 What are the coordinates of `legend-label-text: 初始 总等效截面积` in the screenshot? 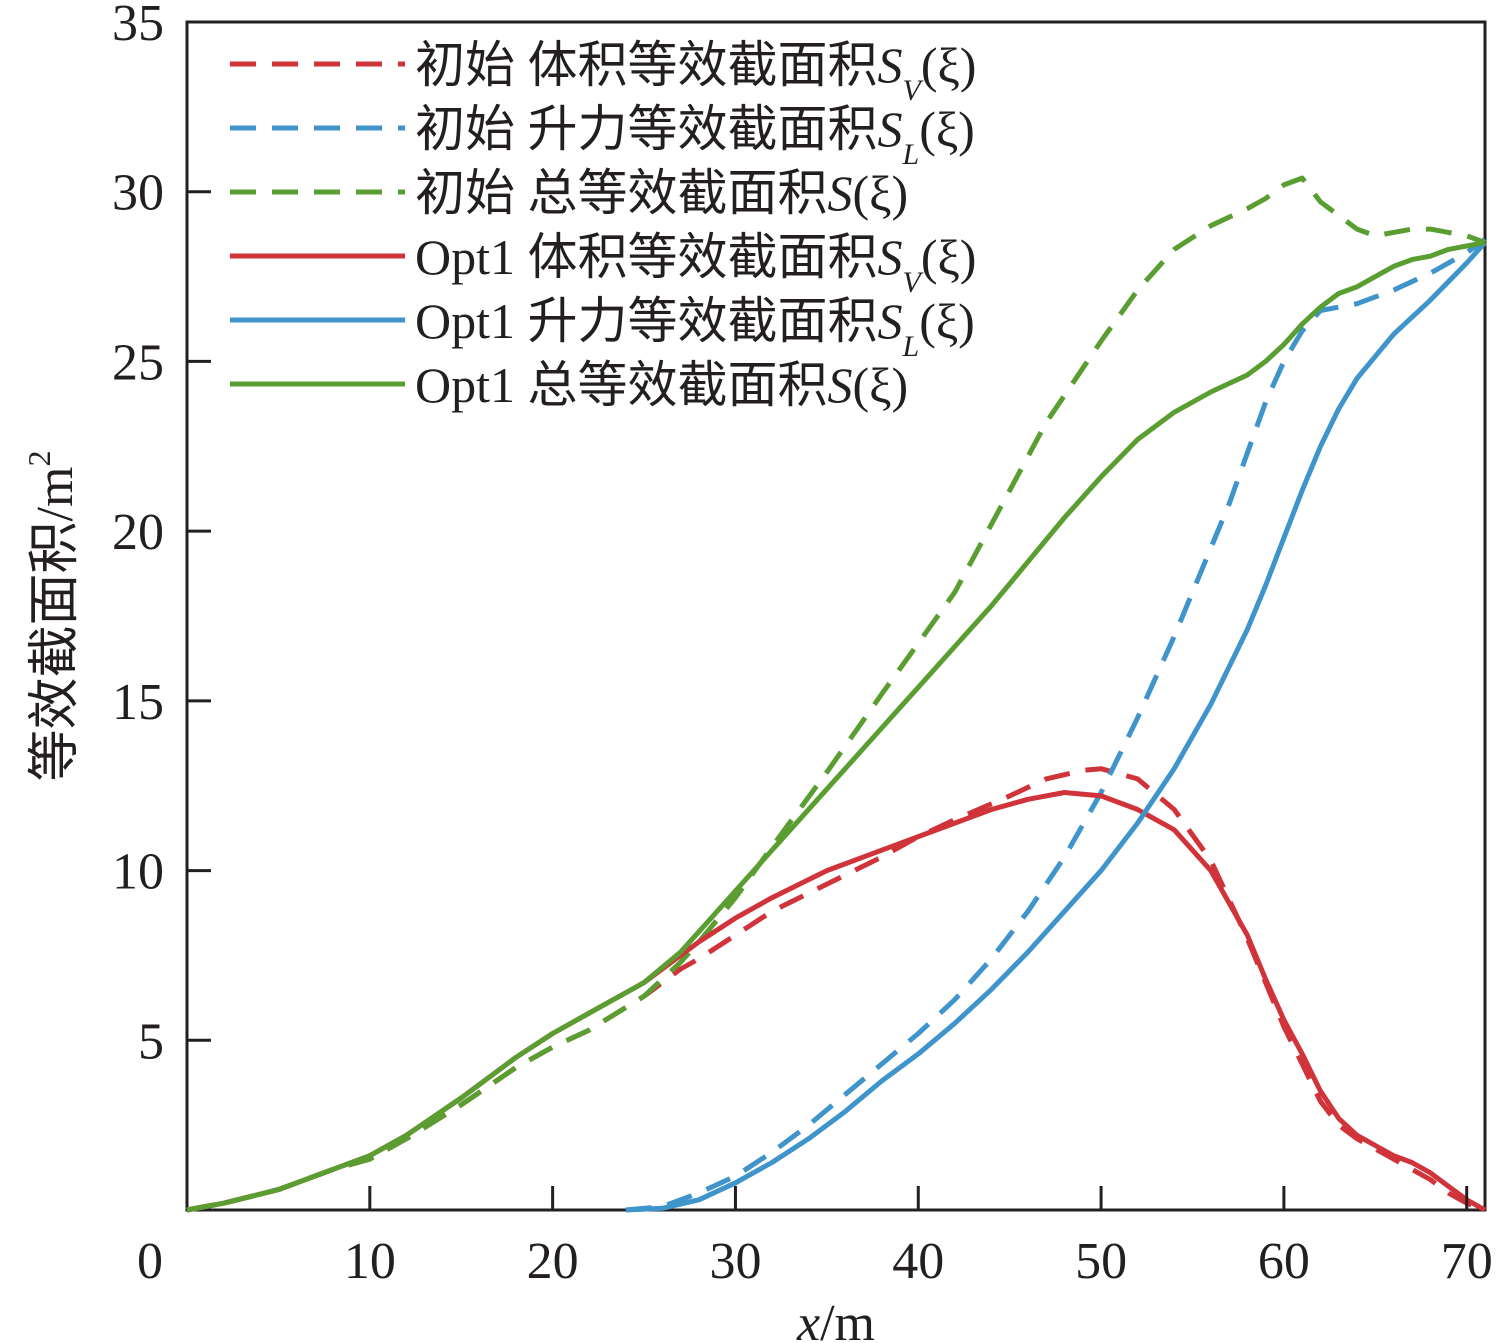 It's located at (621, 193).